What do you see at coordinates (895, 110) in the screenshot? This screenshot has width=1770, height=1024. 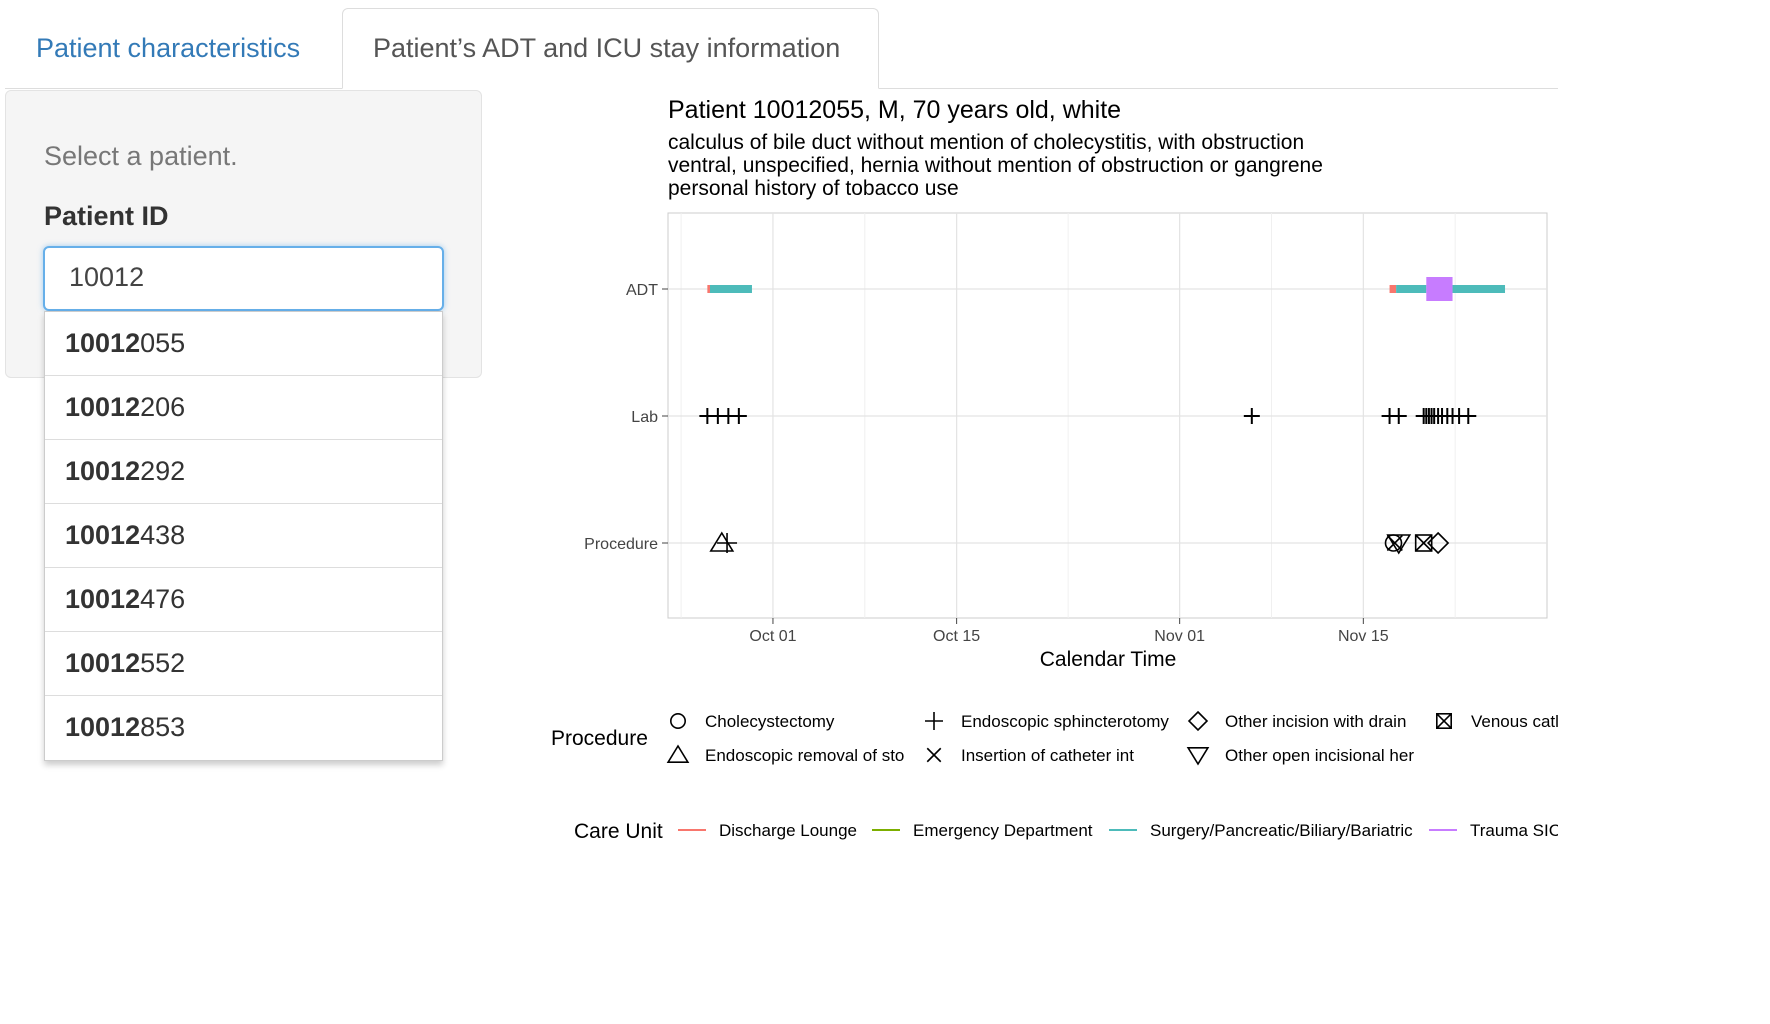 I see `chart-title: Patient 10012055, M, 70 years old, white` at bounding box center [895, 110].